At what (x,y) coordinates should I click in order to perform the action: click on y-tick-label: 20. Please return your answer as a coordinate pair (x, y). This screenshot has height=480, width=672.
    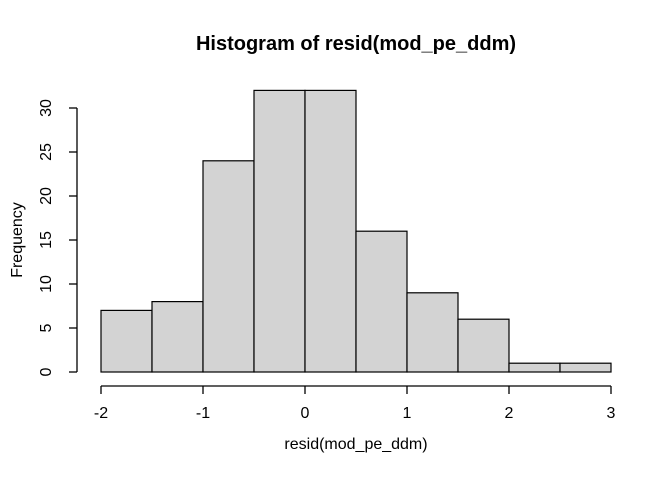
    Looking at the image, I should click on (46, 196).